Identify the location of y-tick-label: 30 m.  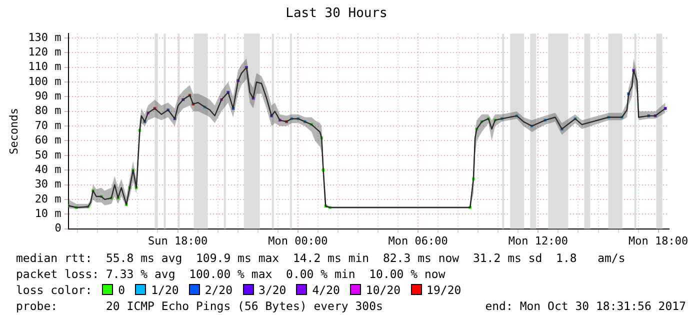
(48, 184).